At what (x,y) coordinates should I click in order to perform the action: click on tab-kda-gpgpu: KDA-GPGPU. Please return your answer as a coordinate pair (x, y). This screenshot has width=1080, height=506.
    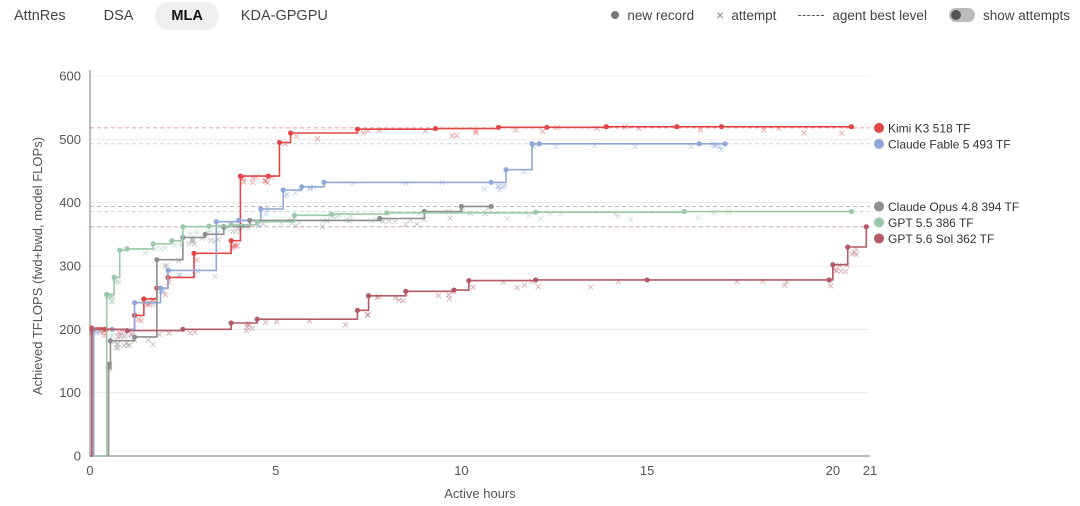
    Looking at the image, I should click on (284, 16).